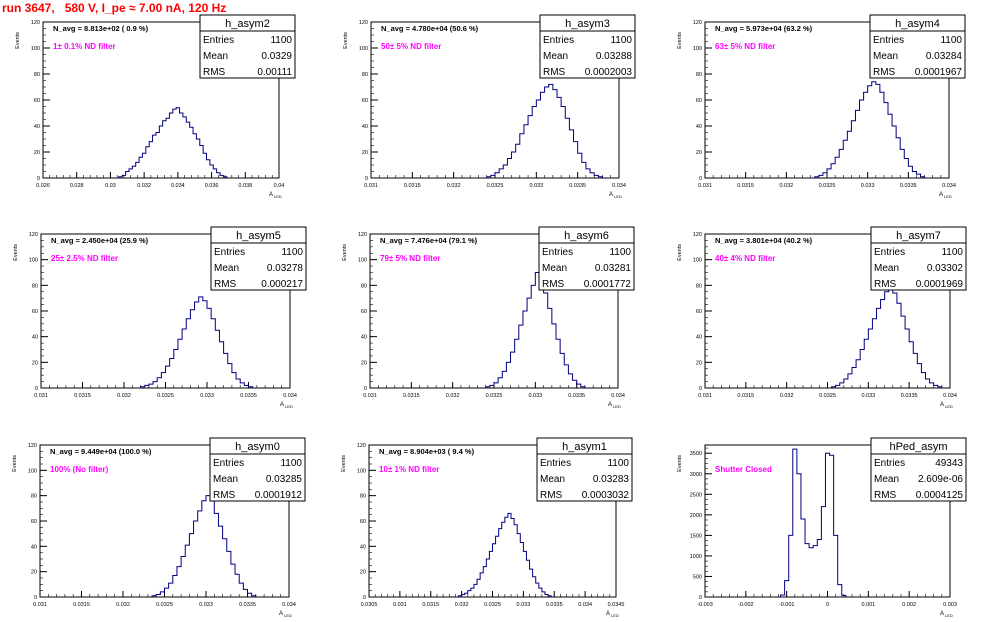 This screenshot has width=996, height=622. I want to click on x-tick-label: 0.002, so click(909, 605).